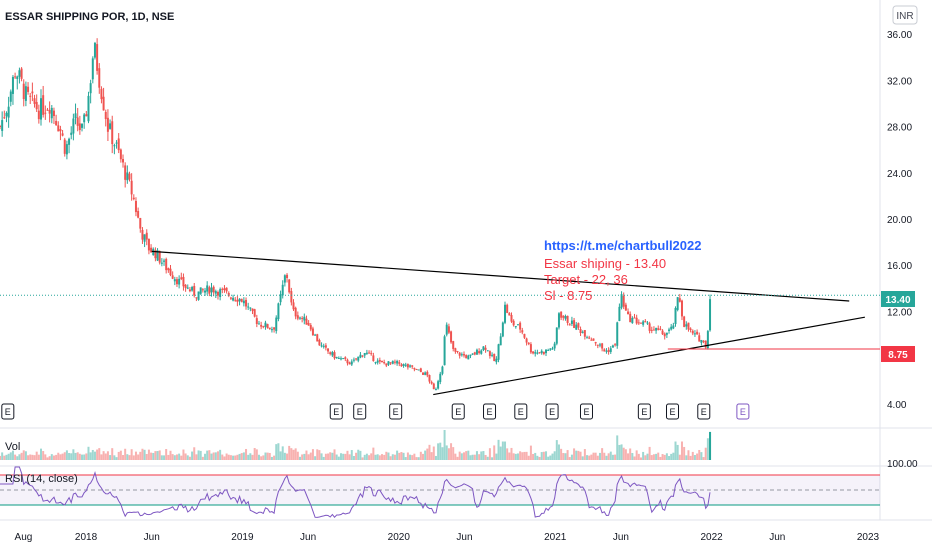 The height and width of the screenshot is (555, 932). Describe the element at coordinates (622, 245) in the screenshot. I see `telegram-link: https://t.me/chartbull2022` at that location.